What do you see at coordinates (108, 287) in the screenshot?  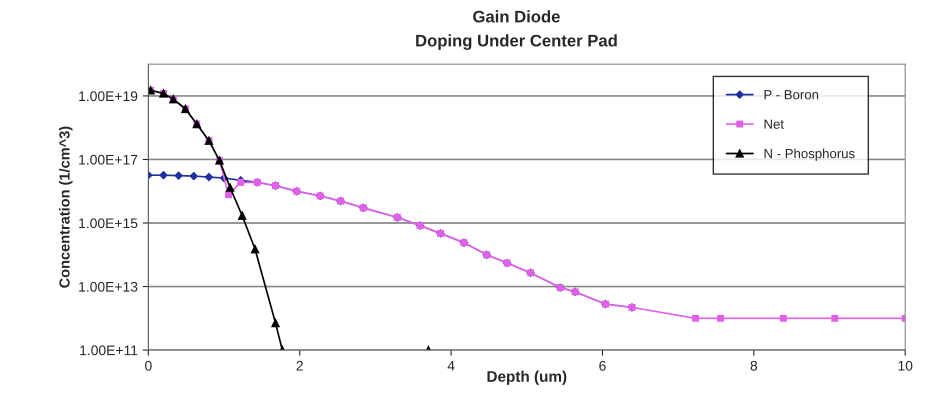 I see `y-tick-label: 1.00E+13` at bounding box center [108, 287].